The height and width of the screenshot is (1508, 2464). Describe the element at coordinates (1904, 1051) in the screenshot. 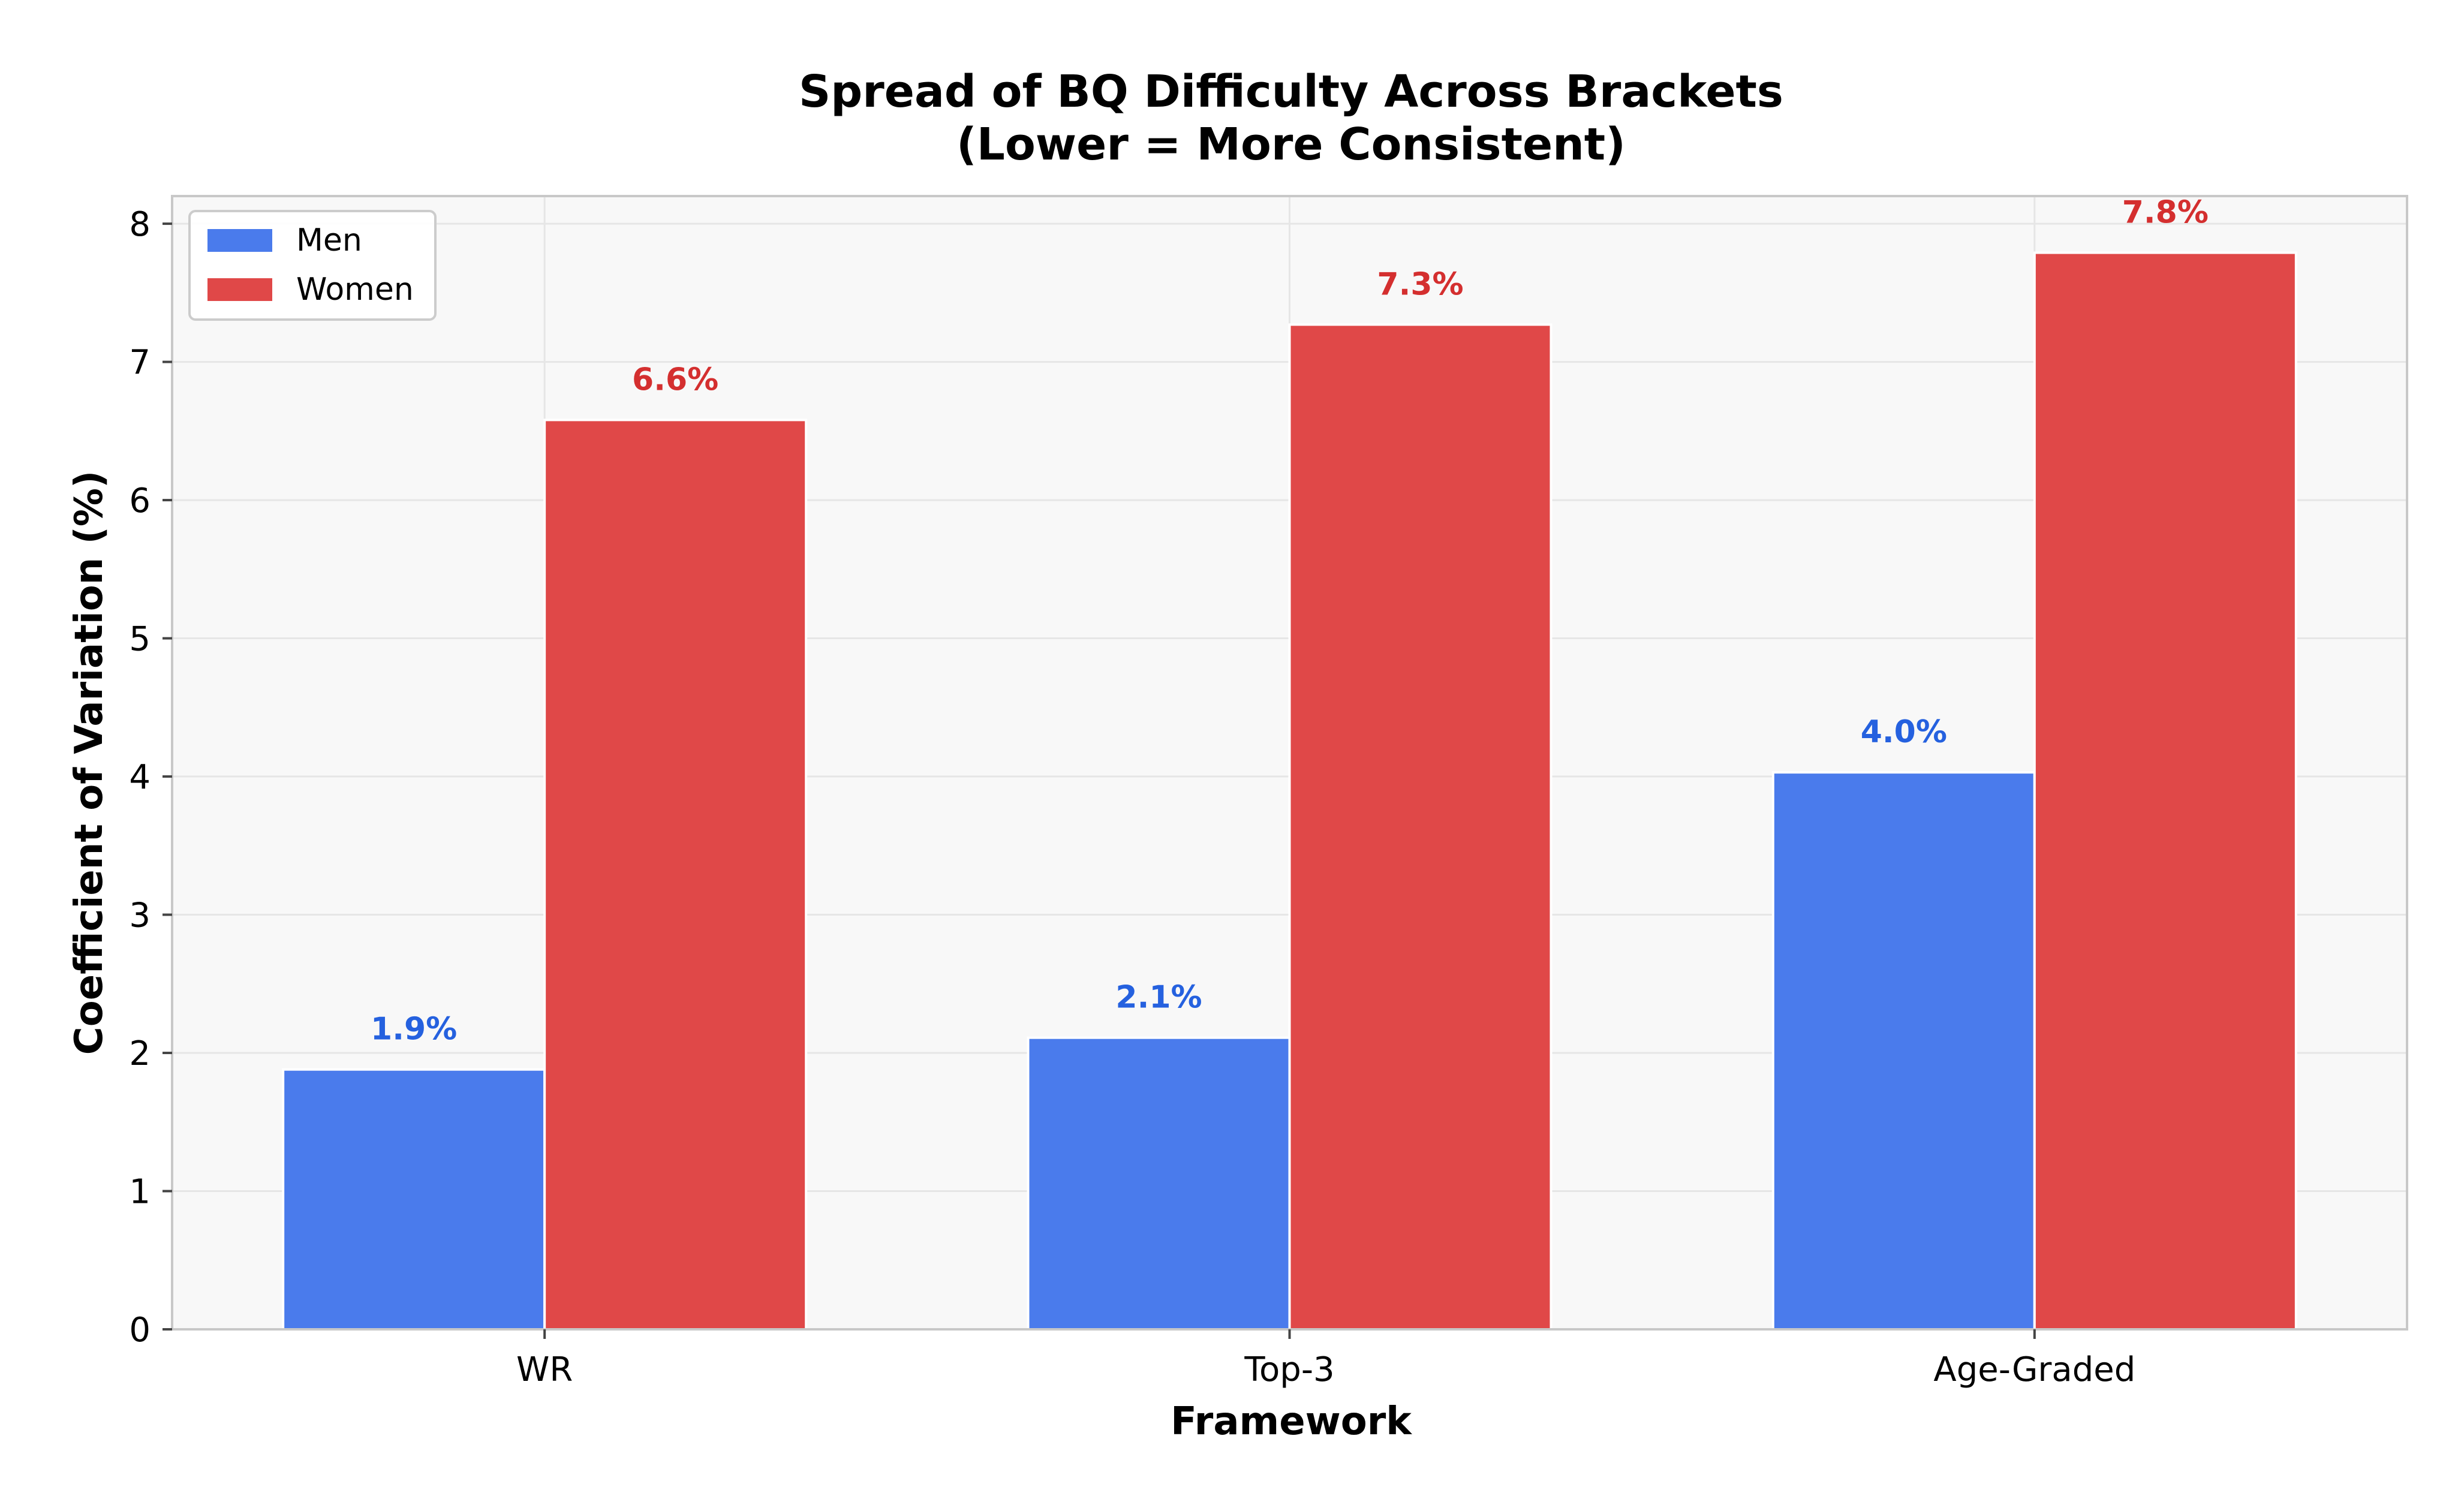

I see `bar-men-age-graded` at that location.